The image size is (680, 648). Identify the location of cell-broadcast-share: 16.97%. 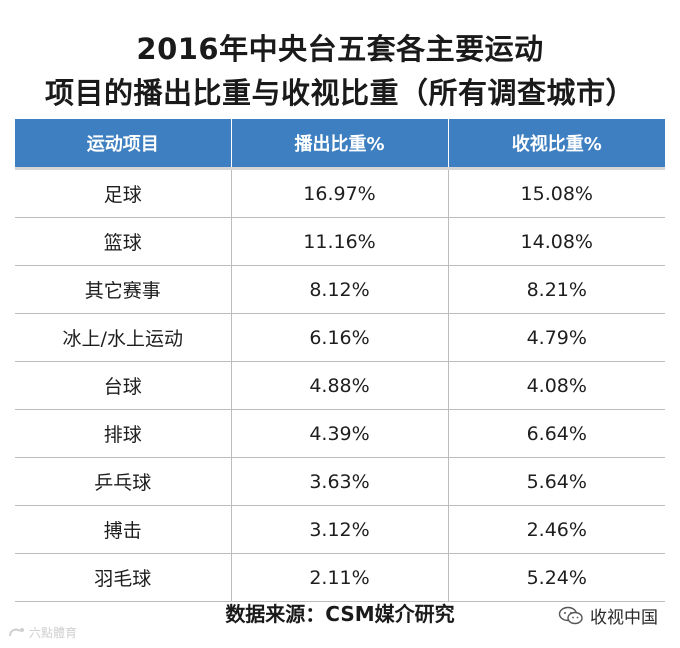
(339, 192).